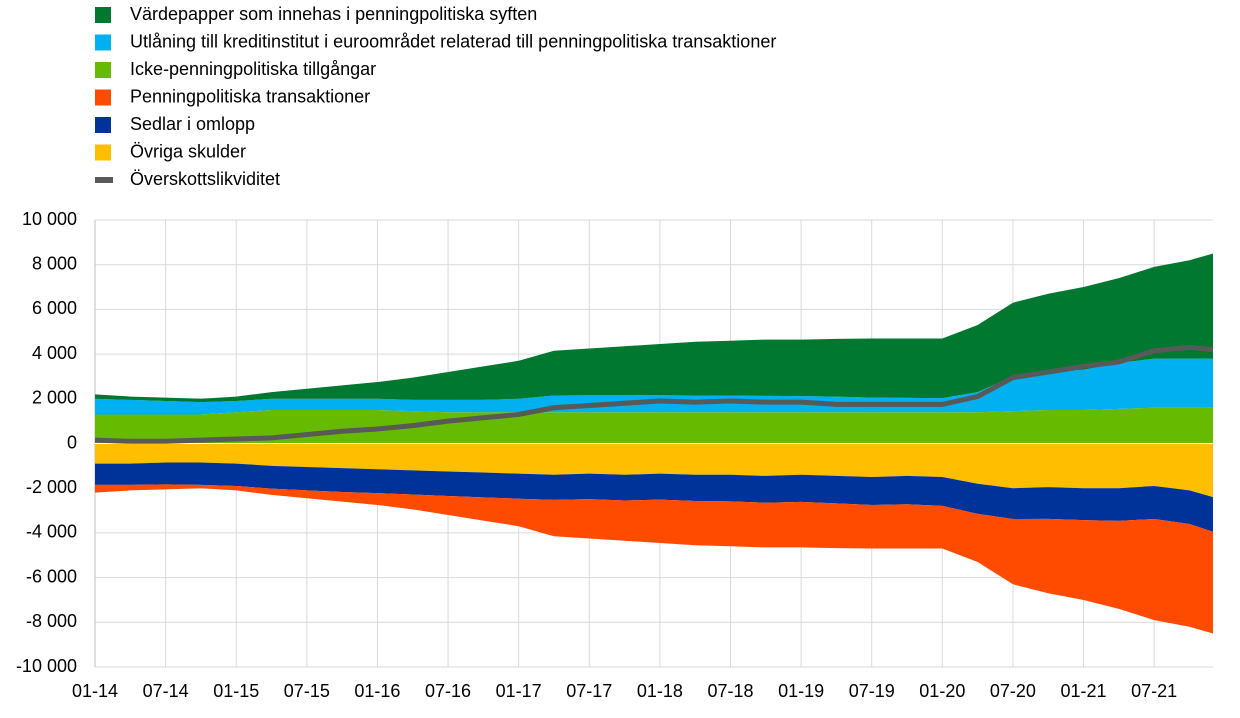 The image size is (1240, 718). What do you see at coordinates (46, 666) in the screenshot?
I see `y-tick-label: -10 000` at bounding box center [46, 666].